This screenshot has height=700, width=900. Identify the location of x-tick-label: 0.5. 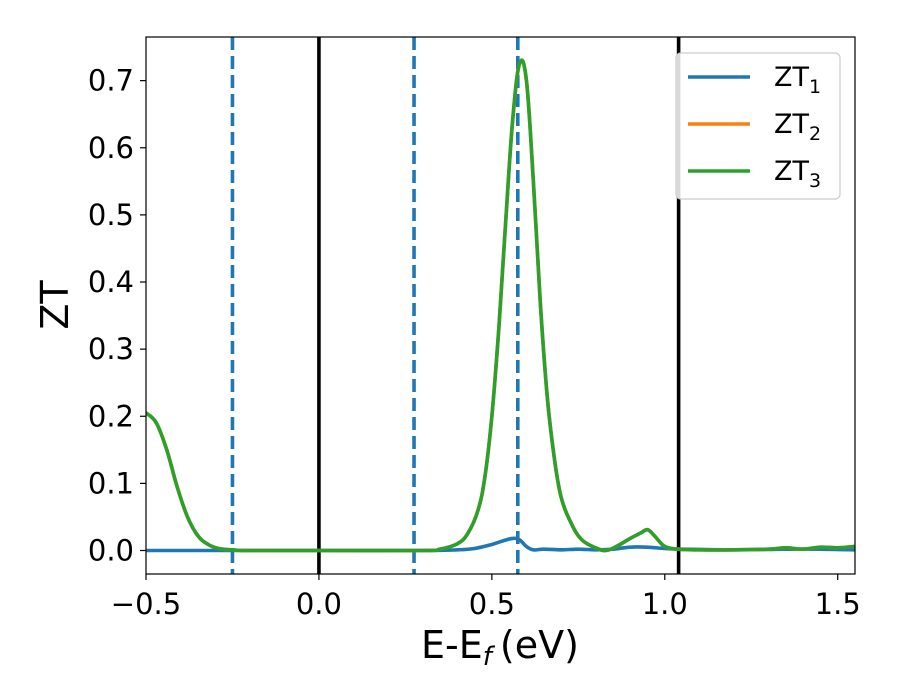
(492, 604).